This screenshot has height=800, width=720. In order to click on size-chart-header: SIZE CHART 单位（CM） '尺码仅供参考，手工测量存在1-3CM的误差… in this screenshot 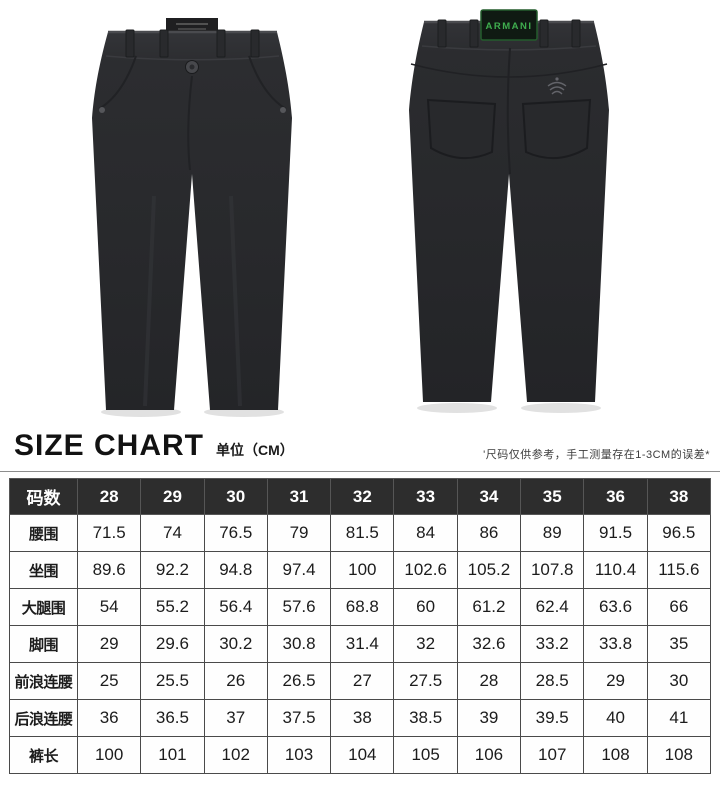, I will do `click(360, 447)`.